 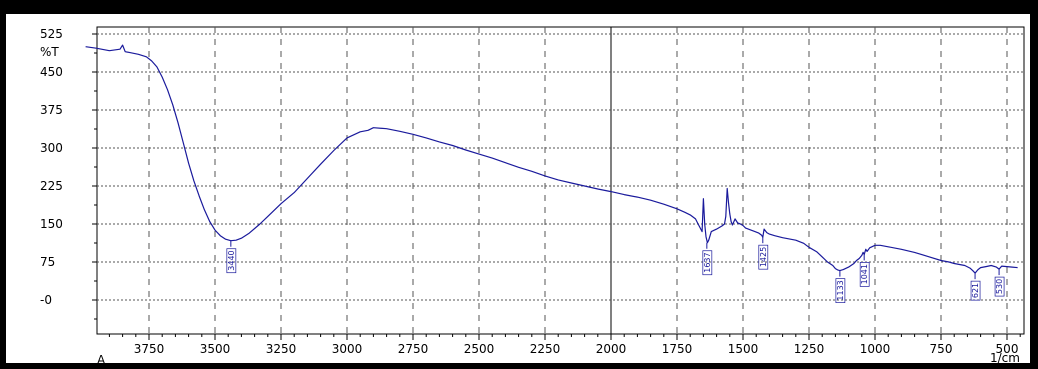 What do you see at coordinates (49, 52) in the screenshot?
I see `y-axis-label: %T` at bounding box center [49, 52].